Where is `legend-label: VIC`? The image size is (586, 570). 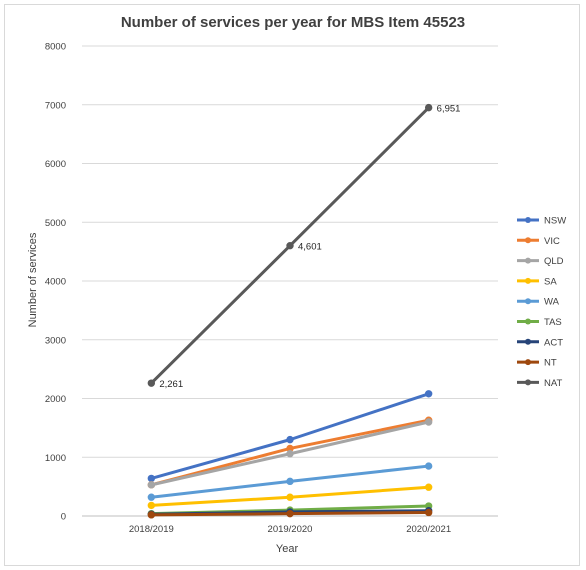
legend-label: VIC is located at coordinates (552, 241).